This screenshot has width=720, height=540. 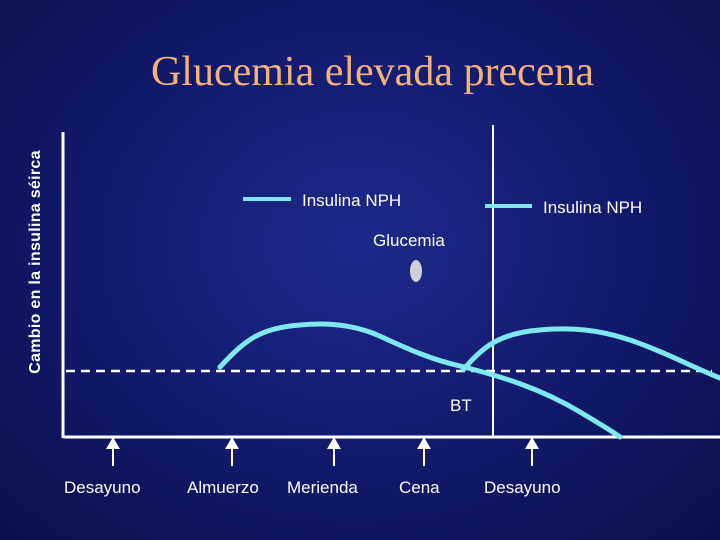 I want to click on meal-arrow-desayuno-next, so click(x=532, y=451).